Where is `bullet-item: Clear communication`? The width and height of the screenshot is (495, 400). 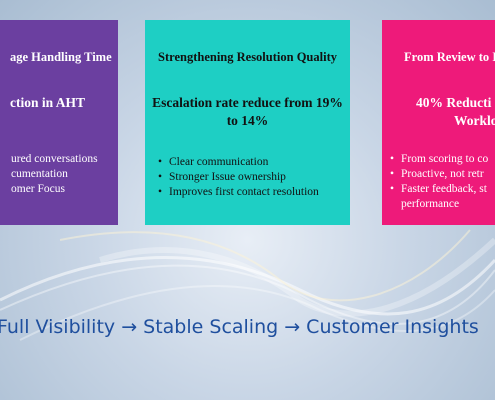
bullet-item: Clear communication is located at coordinates (238, 162).